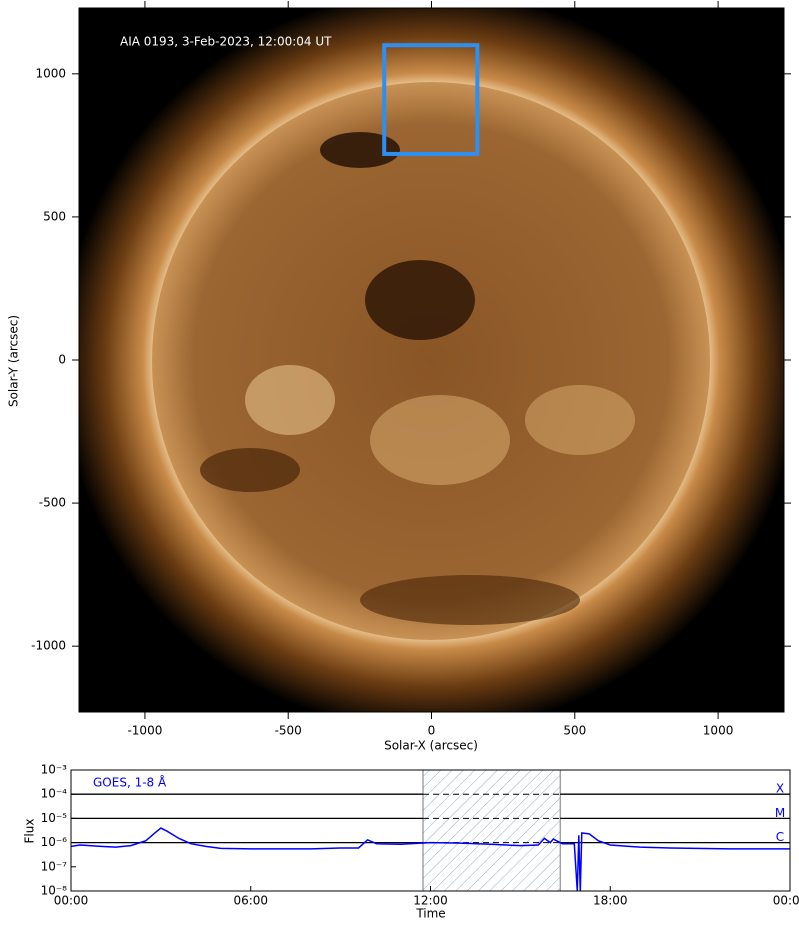 The width and height of the screenshot is (799, 939). I want to click on region-box, so click(431, 99).